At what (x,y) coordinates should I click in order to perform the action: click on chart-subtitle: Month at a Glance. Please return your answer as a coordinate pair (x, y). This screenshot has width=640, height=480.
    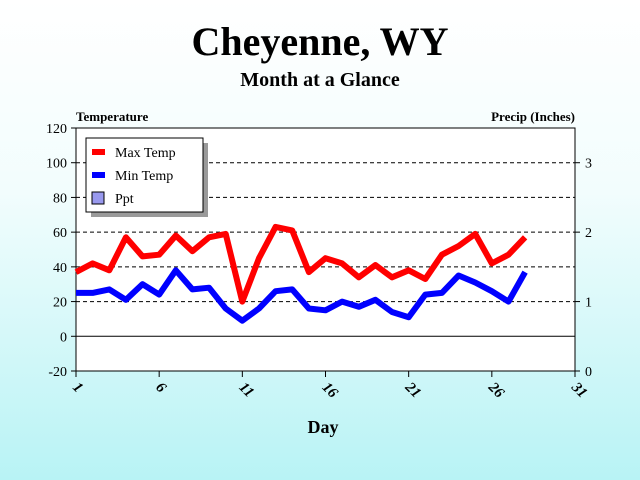
    Looking at the image, I should click on (320, 80).